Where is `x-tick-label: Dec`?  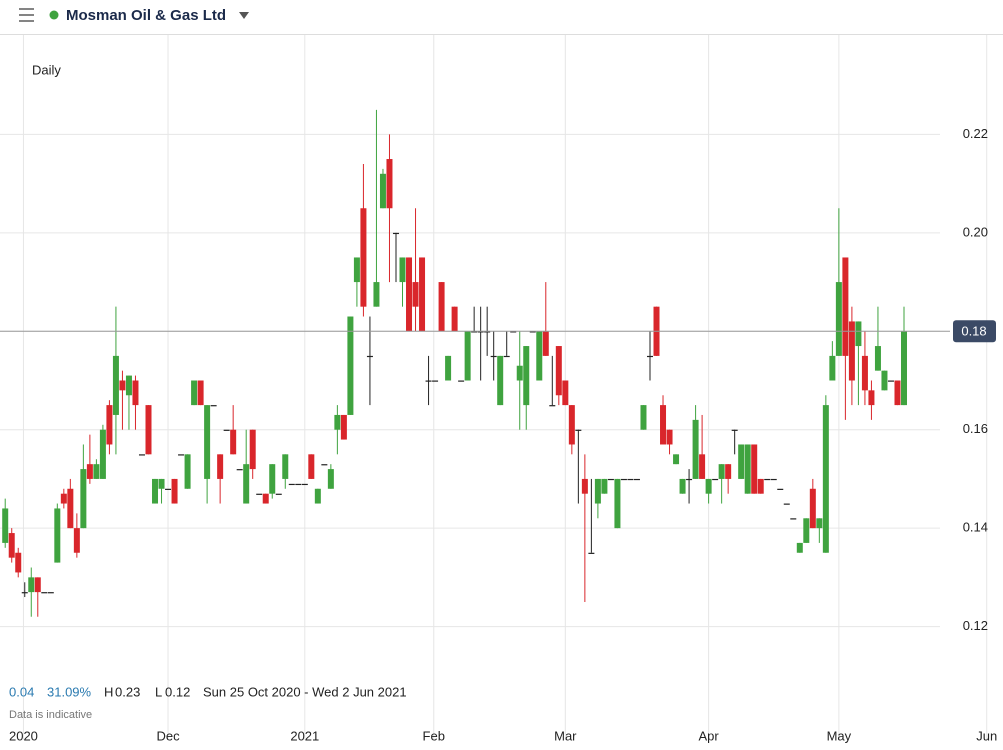 x-tick-label: Dec is located at coordinates (168, 735).